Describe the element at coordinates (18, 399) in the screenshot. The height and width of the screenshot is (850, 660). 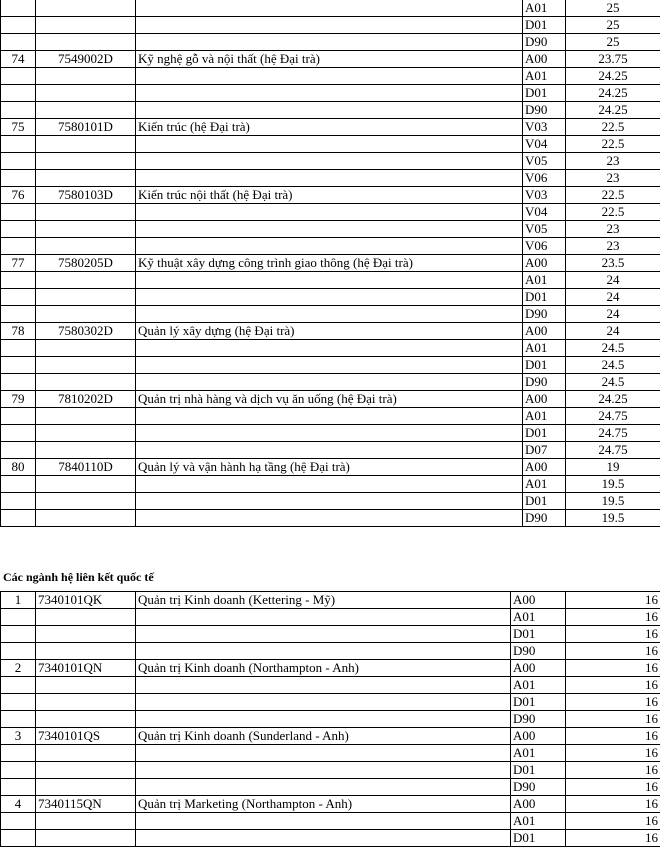
I see `row-number: 79` at that location.